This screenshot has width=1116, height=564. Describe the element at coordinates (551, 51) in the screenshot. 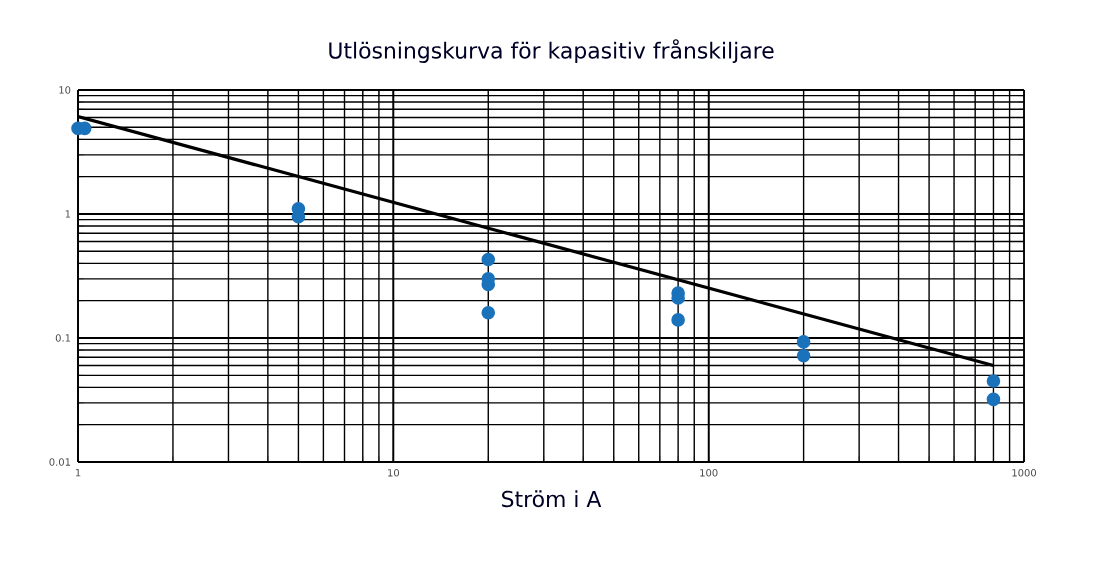

I see `chart-title: Utlösningskurva för kapasitiv frånskiljare` at that location.